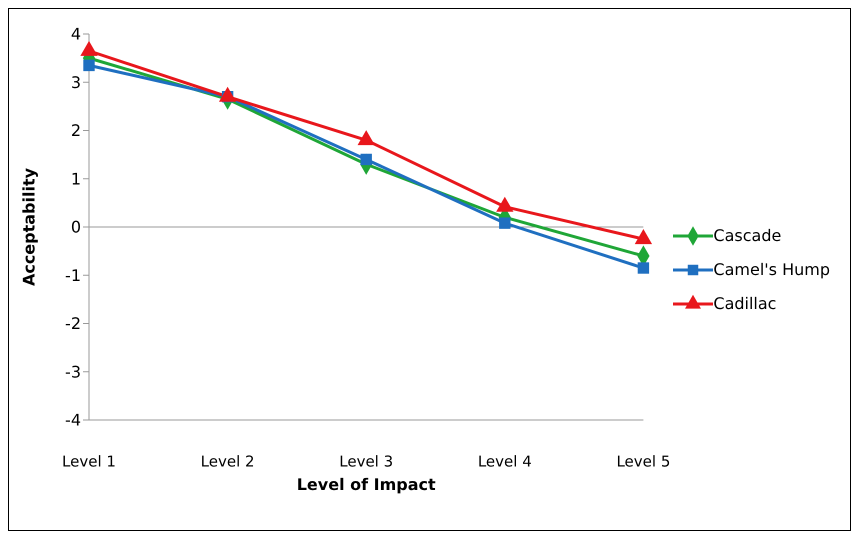 The width and height of the screenshot is (859, 539). Describe the element at coordinates (73, 275) in the screenshot. I see `y-tick-label: -1` at that location.